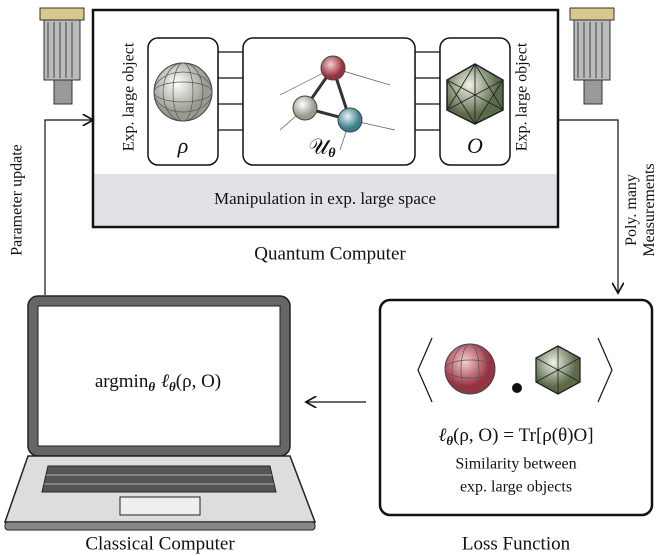 This screenshot has width=662, height=556. What do you see at coordinates (588, 205) in the screenshot?
I see `measure-arrow` at bounding box center [588, 205].